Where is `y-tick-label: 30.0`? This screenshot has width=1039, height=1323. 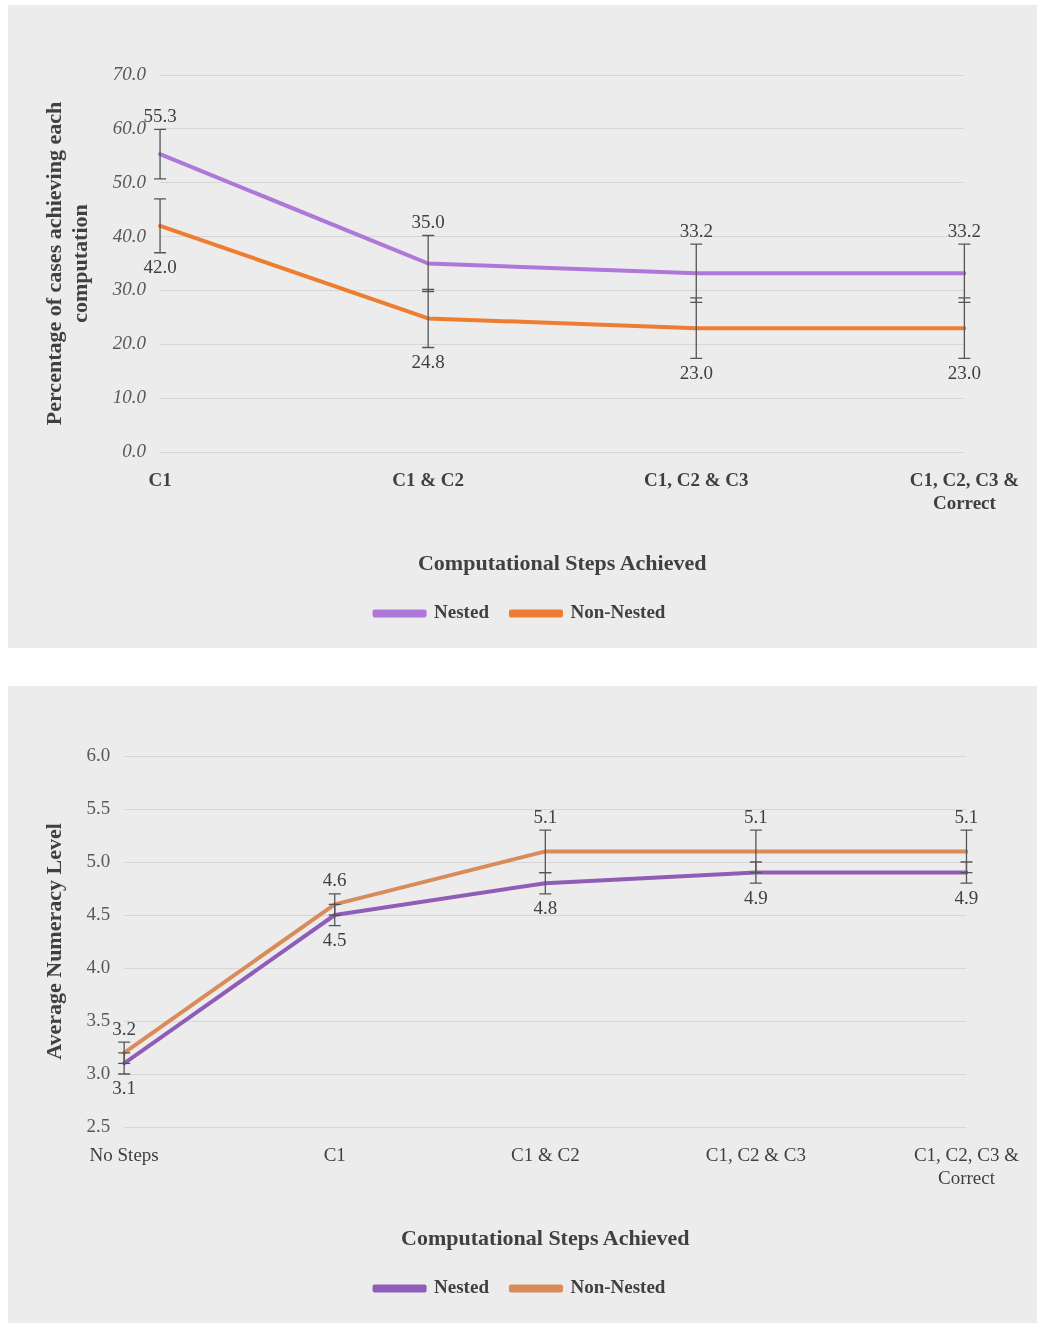
y-tick-label: 30.0 is located at coordinates (129, 289).